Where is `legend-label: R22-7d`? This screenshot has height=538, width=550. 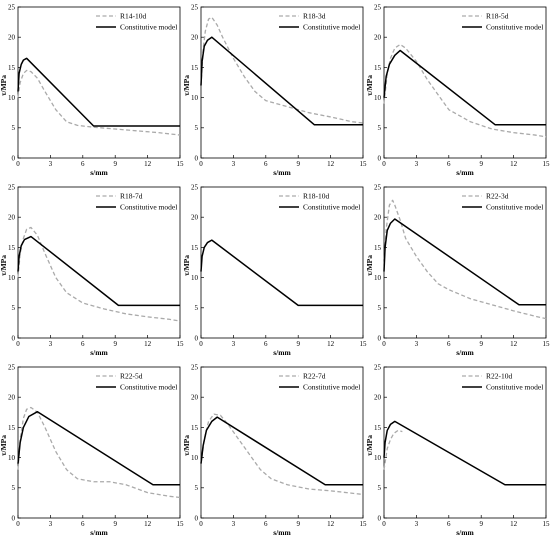
legend-label: R22-7d is located at coordinates (314, 376).